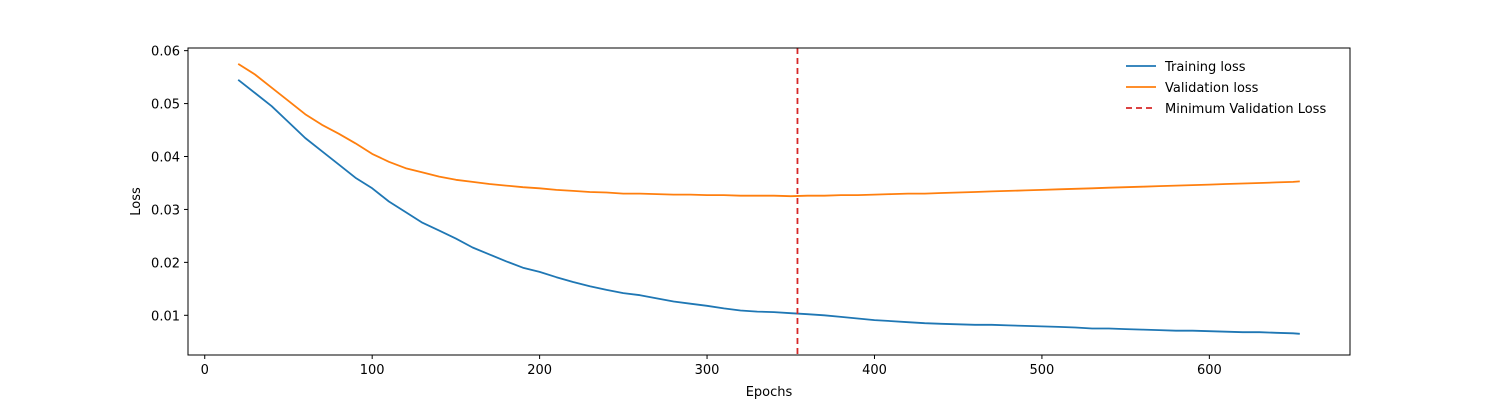 The image size is (1500, 400). I want to click on x-tick-label: 300, so click(707, 370).